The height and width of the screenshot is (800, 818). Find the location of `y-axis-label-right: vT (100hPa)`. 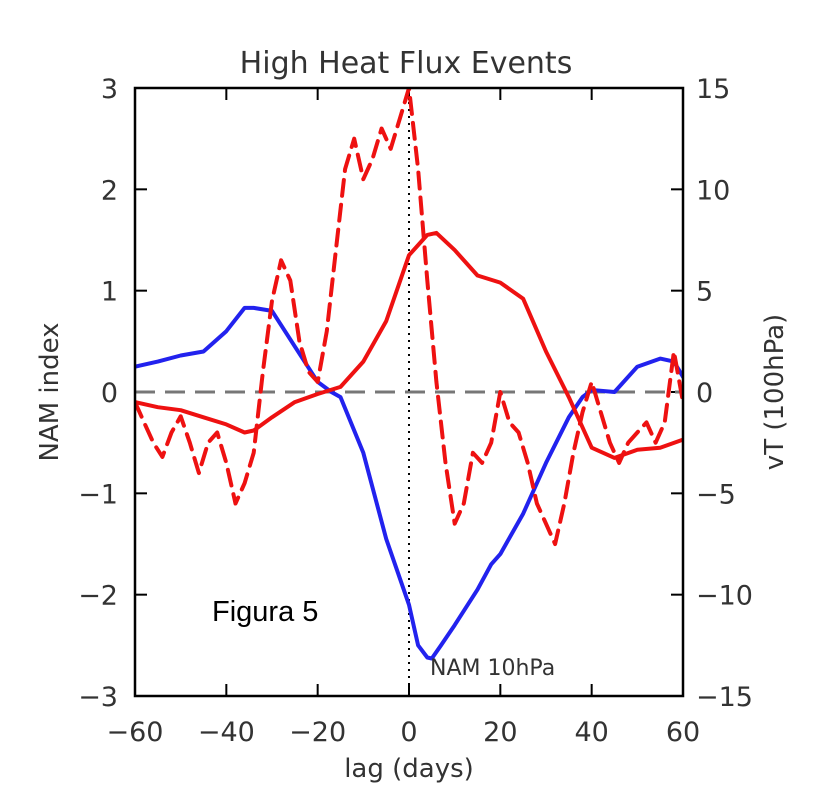

y-axis-label-right: vT (100hPa) is located at coordinates (775, 392).